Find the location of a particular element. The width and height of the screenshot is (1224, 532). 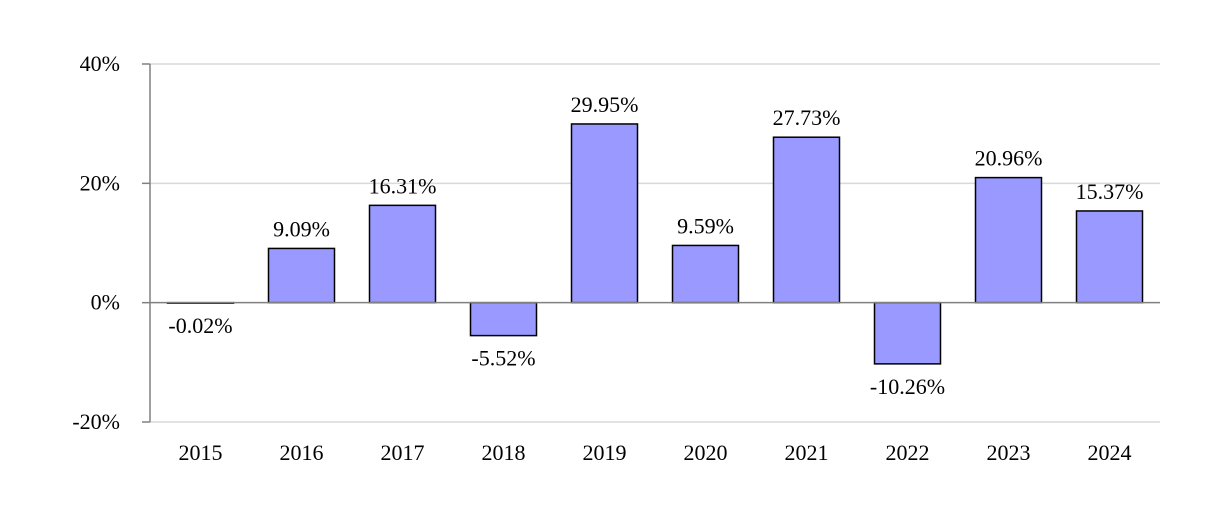

y-tick-label: -20% is located at coordinates (96, 421).